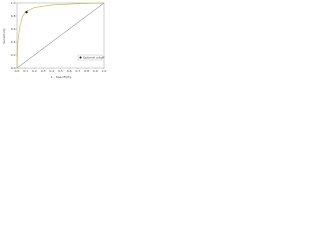 Image resolution: width=320 pixels, height=240 pixels. Describe the element at coordinates (80, 57) in the screenshot. I see `legend-marker` at that location.